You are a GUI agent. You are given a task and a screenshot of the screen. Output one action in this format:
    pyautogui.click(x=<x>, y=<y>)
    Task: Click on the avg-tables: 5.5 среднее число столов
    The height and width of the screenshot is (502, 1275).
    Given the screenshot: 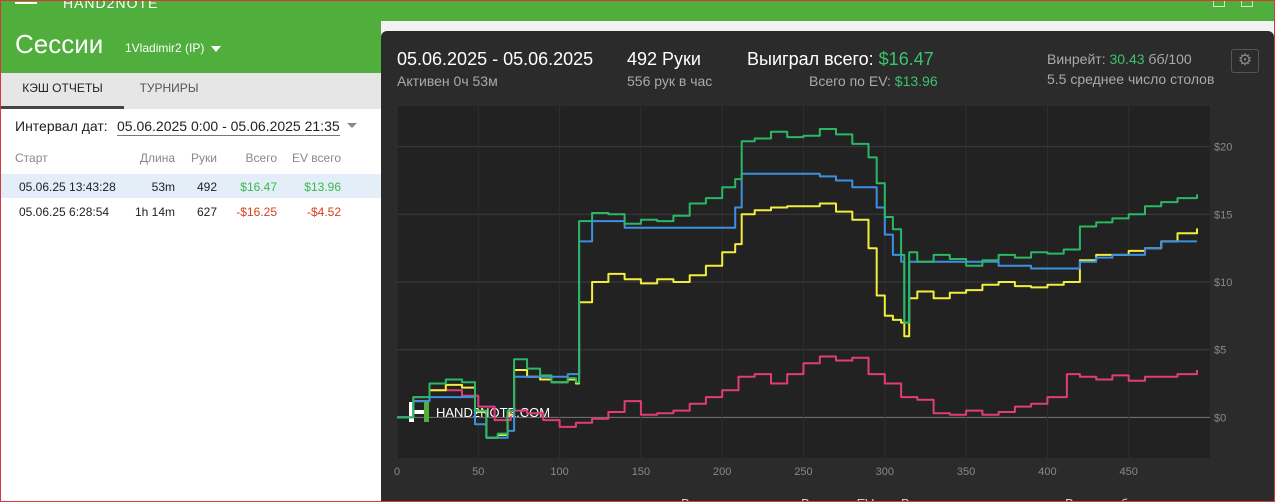 What is the action you would take?
    pyautogui.click(x=1131, y=79)
    